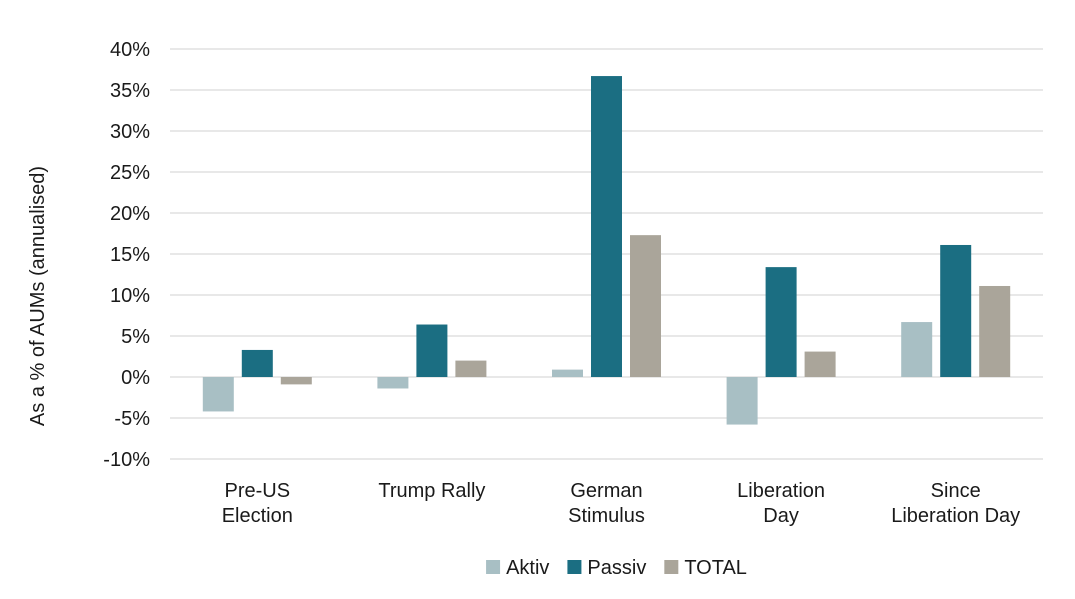 The image size is (1075, 599). I want to click on x-category-label: Stimulus, so click(606, 516).